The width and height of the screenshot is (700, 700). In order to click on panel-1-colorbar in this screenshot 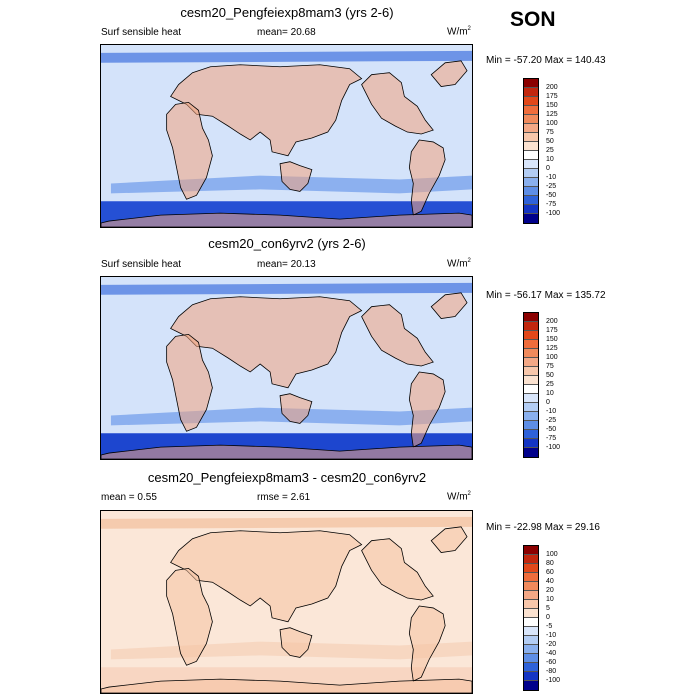, I will do `click(531, 151)`.